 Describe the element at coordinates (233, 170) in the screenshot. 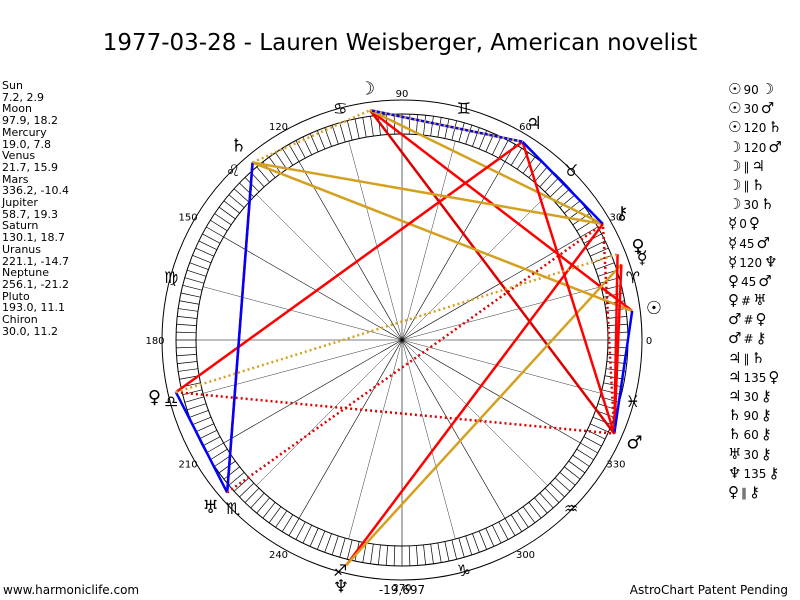

I see `zodiac-sign-icon: ♌` at that location.